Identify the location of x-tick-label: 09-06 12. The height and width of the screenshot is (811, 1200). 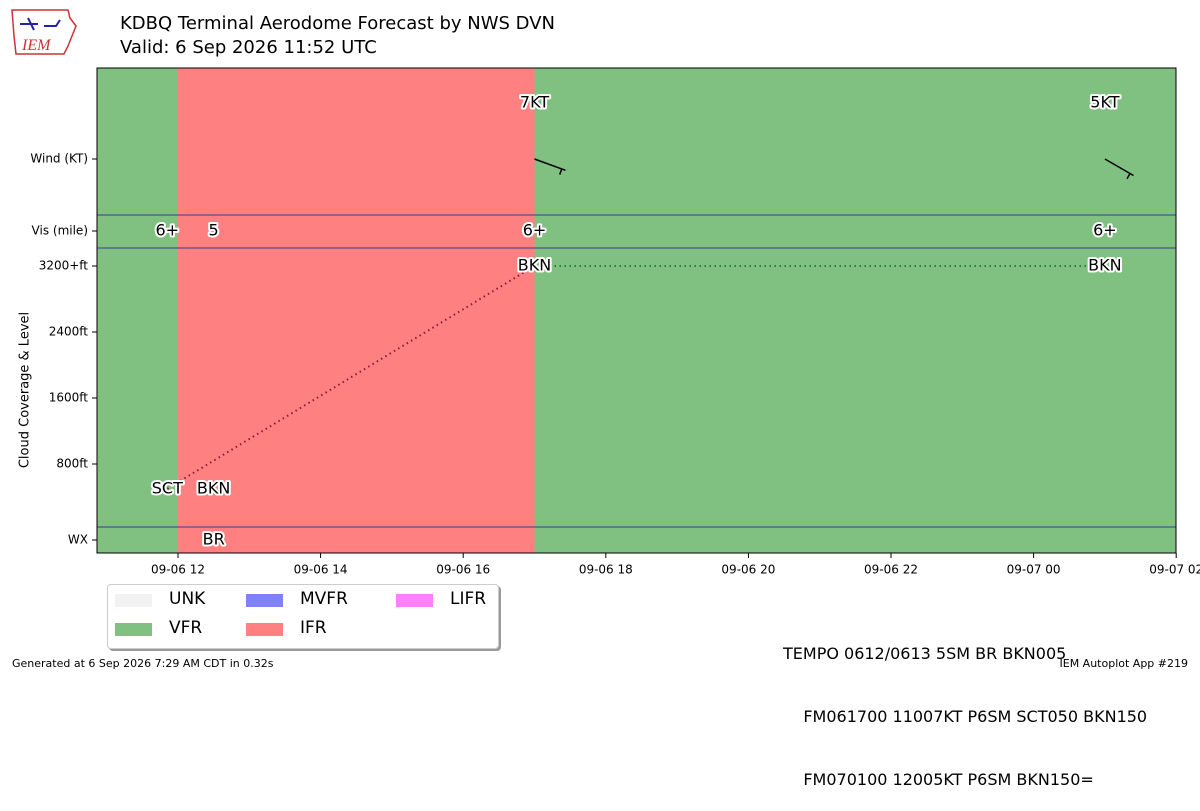
(178, 570).